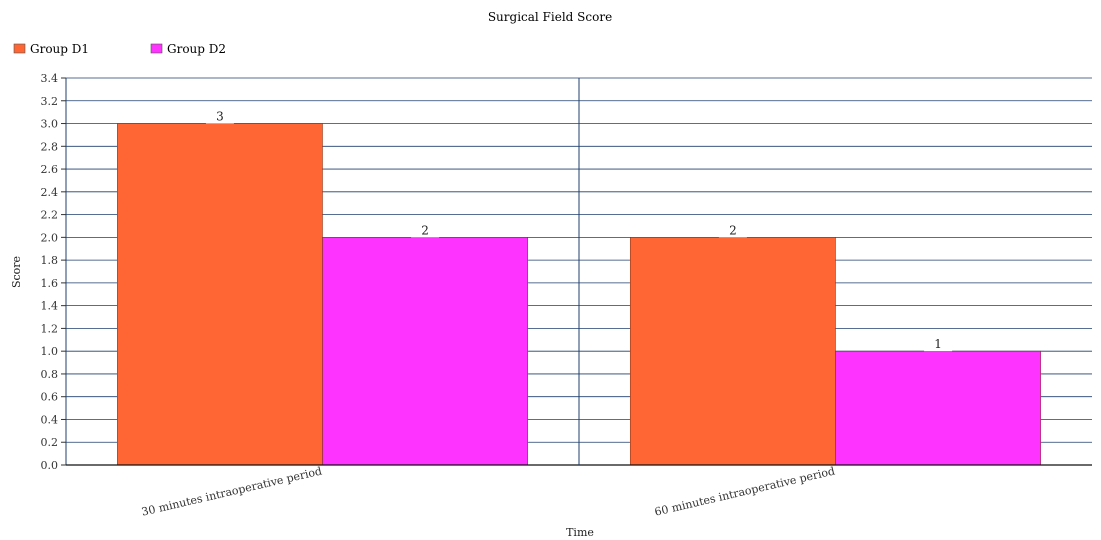 This screenshot has height=540, width=1101. I want to click on y-tick-label: 1.2, so click(50, 328).